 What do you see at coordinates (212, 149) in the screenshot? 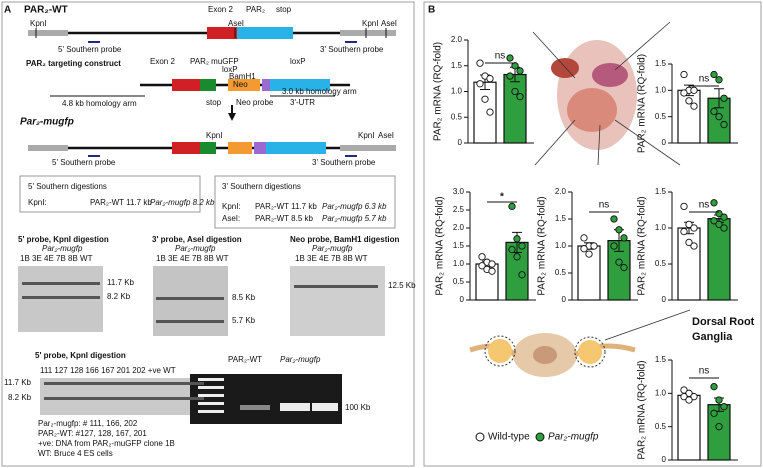
I see `mugfp-locus` at bounding box center [212, 149].